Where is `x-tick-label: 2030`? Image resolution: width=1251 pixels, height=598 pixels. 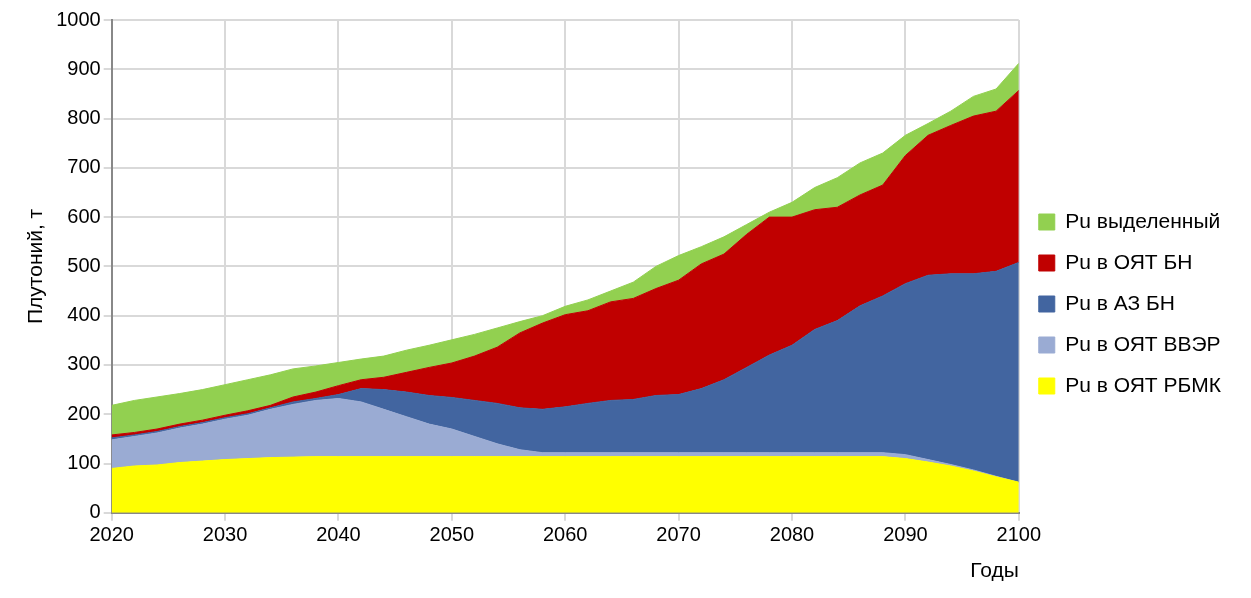
x-tick-label: 2030 is located at coordinates (225, 534).